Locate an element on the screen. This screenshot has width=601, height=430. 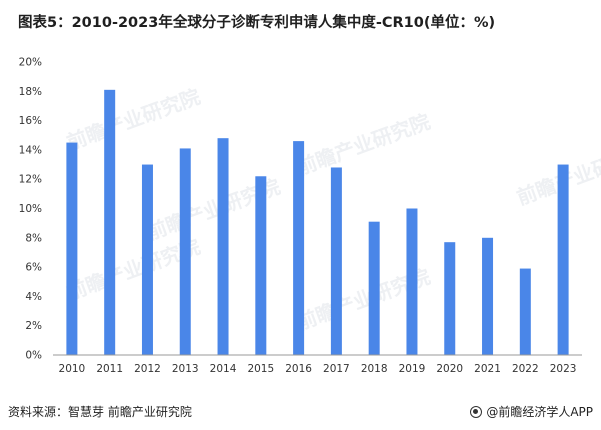
x-tick-label: 2015 is located at coordinates (260, 369).